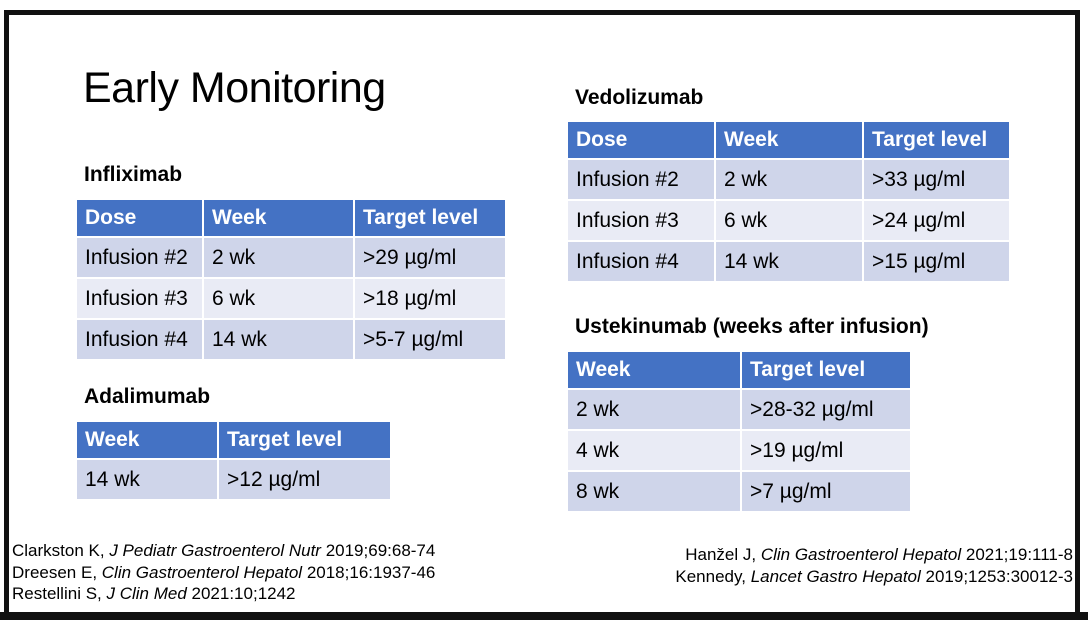 The height and width of the screenshot is (624, 1088). I want to click on citation-journal: J Clin Med, so click(146, 593).